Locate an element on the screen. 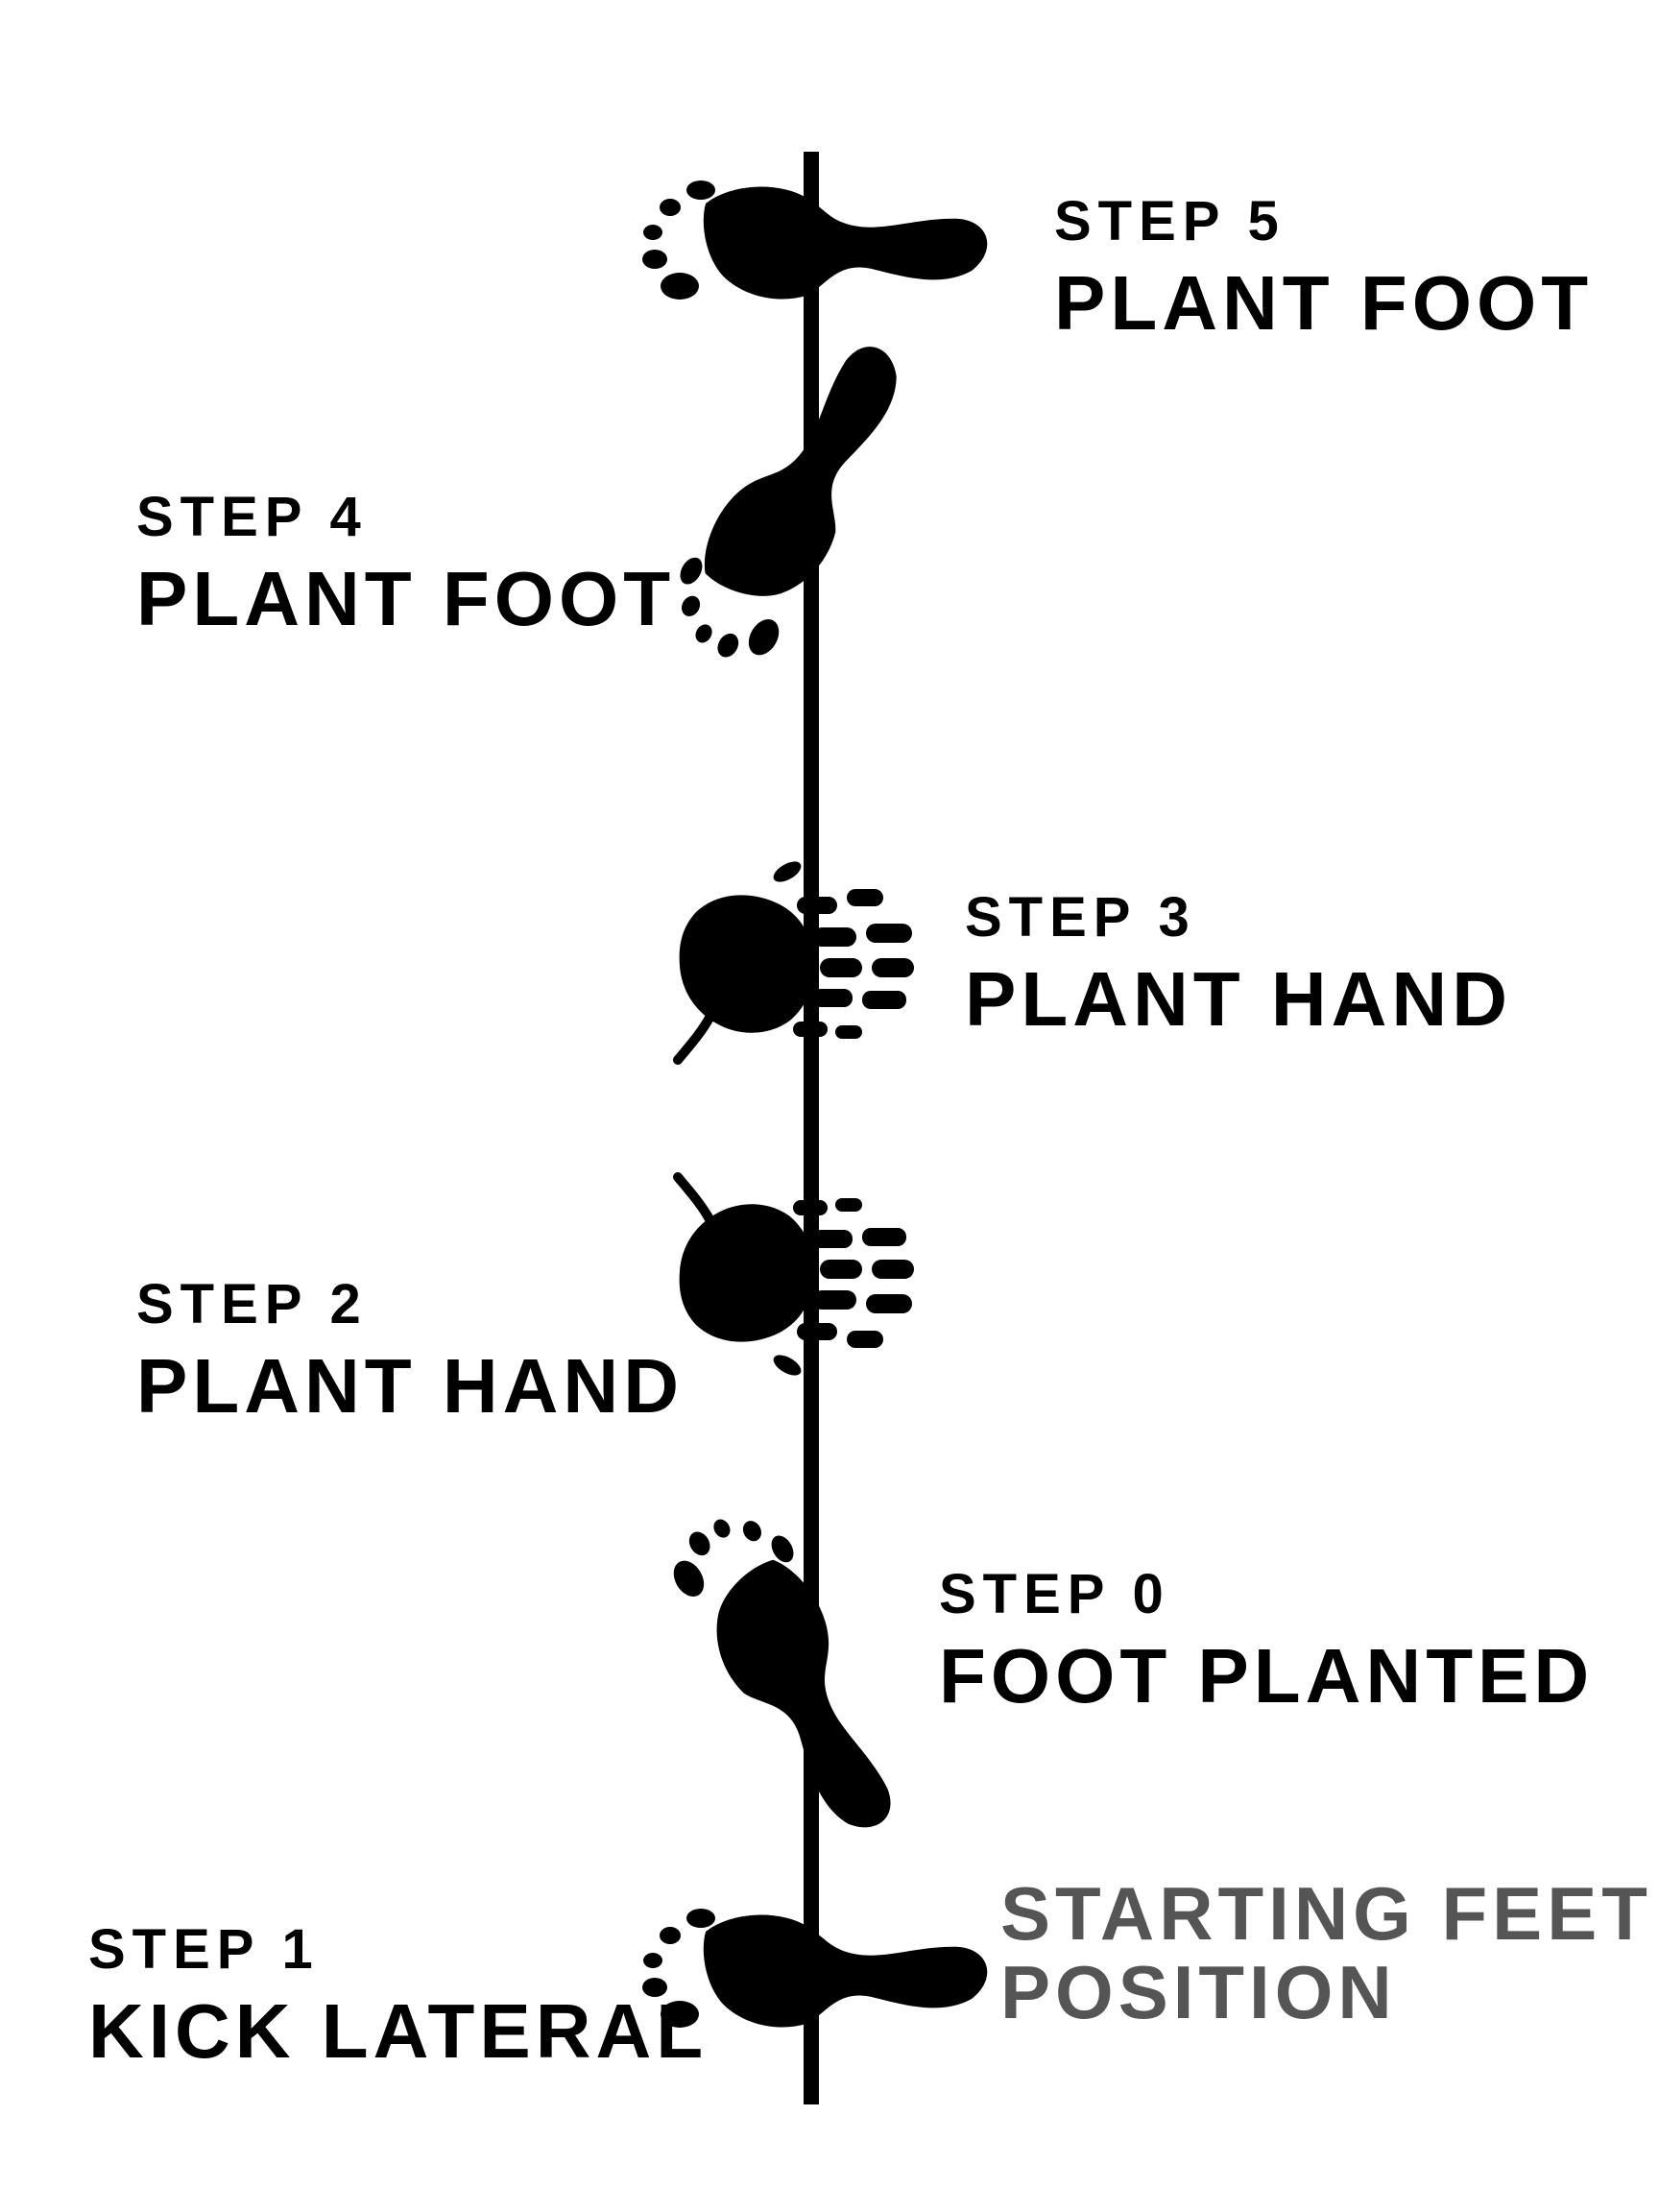  step-1-label: STEP 1 KICK LATERAL is located at coordinates (398, 1997).